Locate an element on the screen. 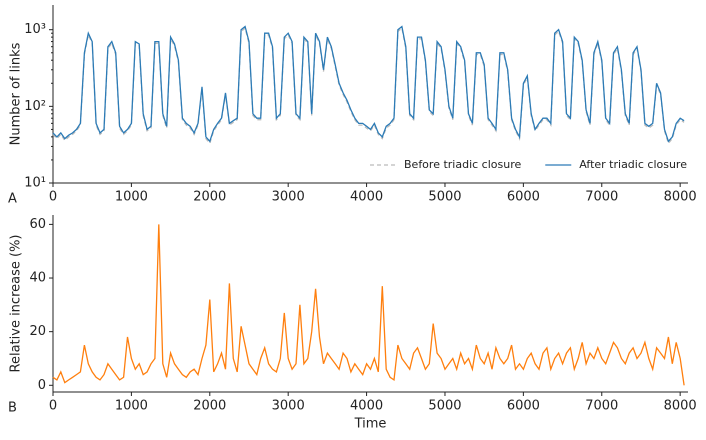  panel-label: B is located at coordinates (12, 408).